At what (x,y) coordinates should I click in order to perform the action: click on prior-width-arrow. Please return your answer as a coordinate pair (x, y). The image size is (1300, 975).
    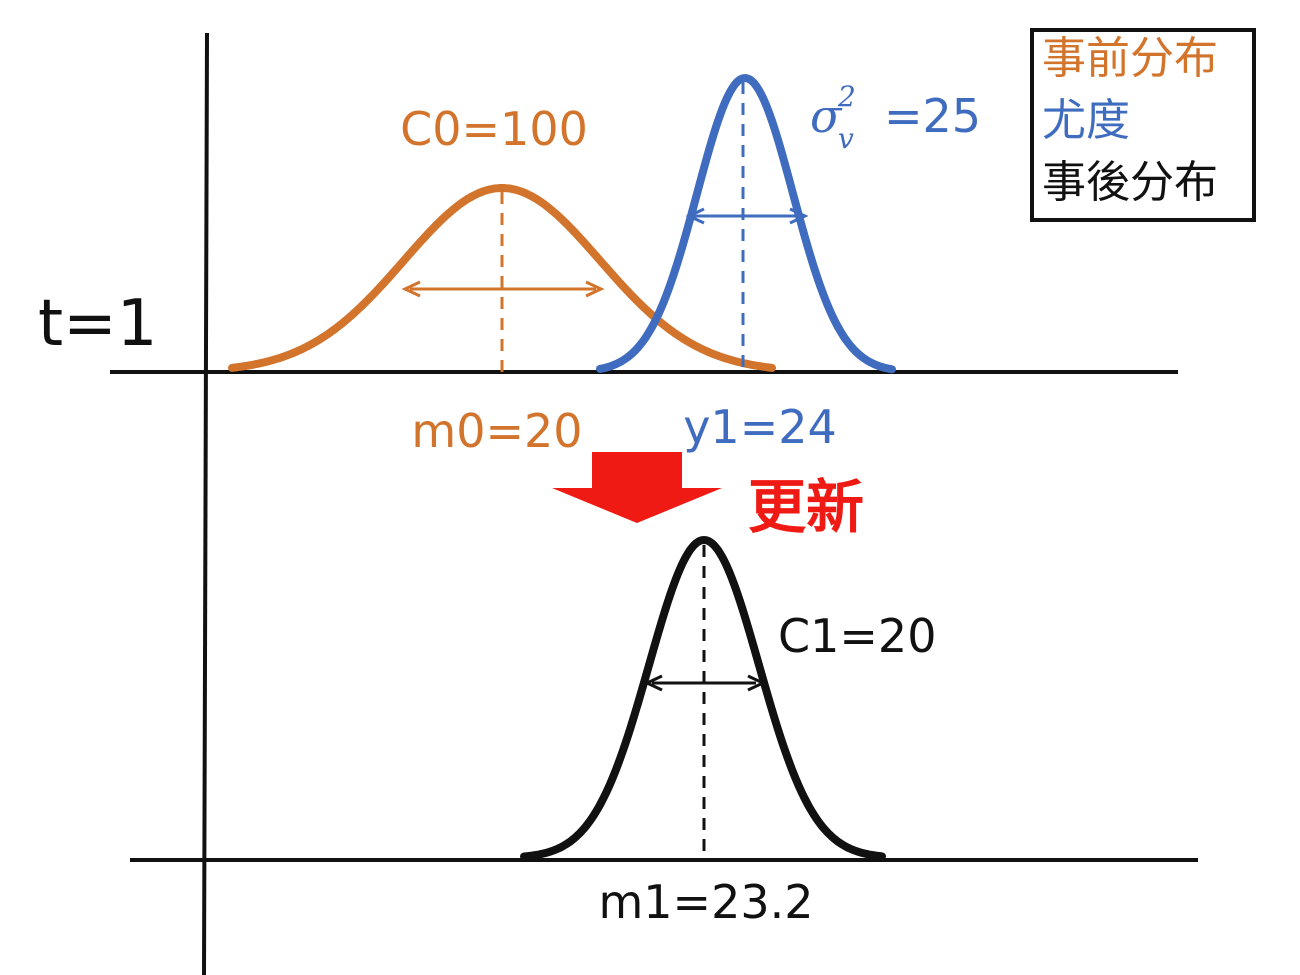
    Looking at the image, I should click on (503, 289).